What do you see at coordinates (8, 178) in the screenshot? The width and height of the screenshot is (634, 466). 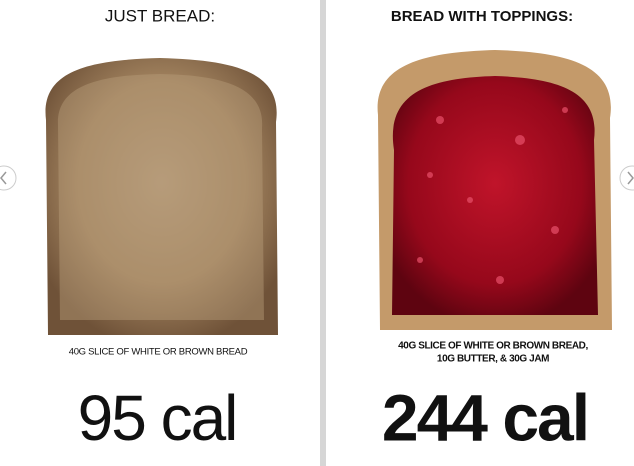 I see `prev-arrow` at bounding box center [8, 178].